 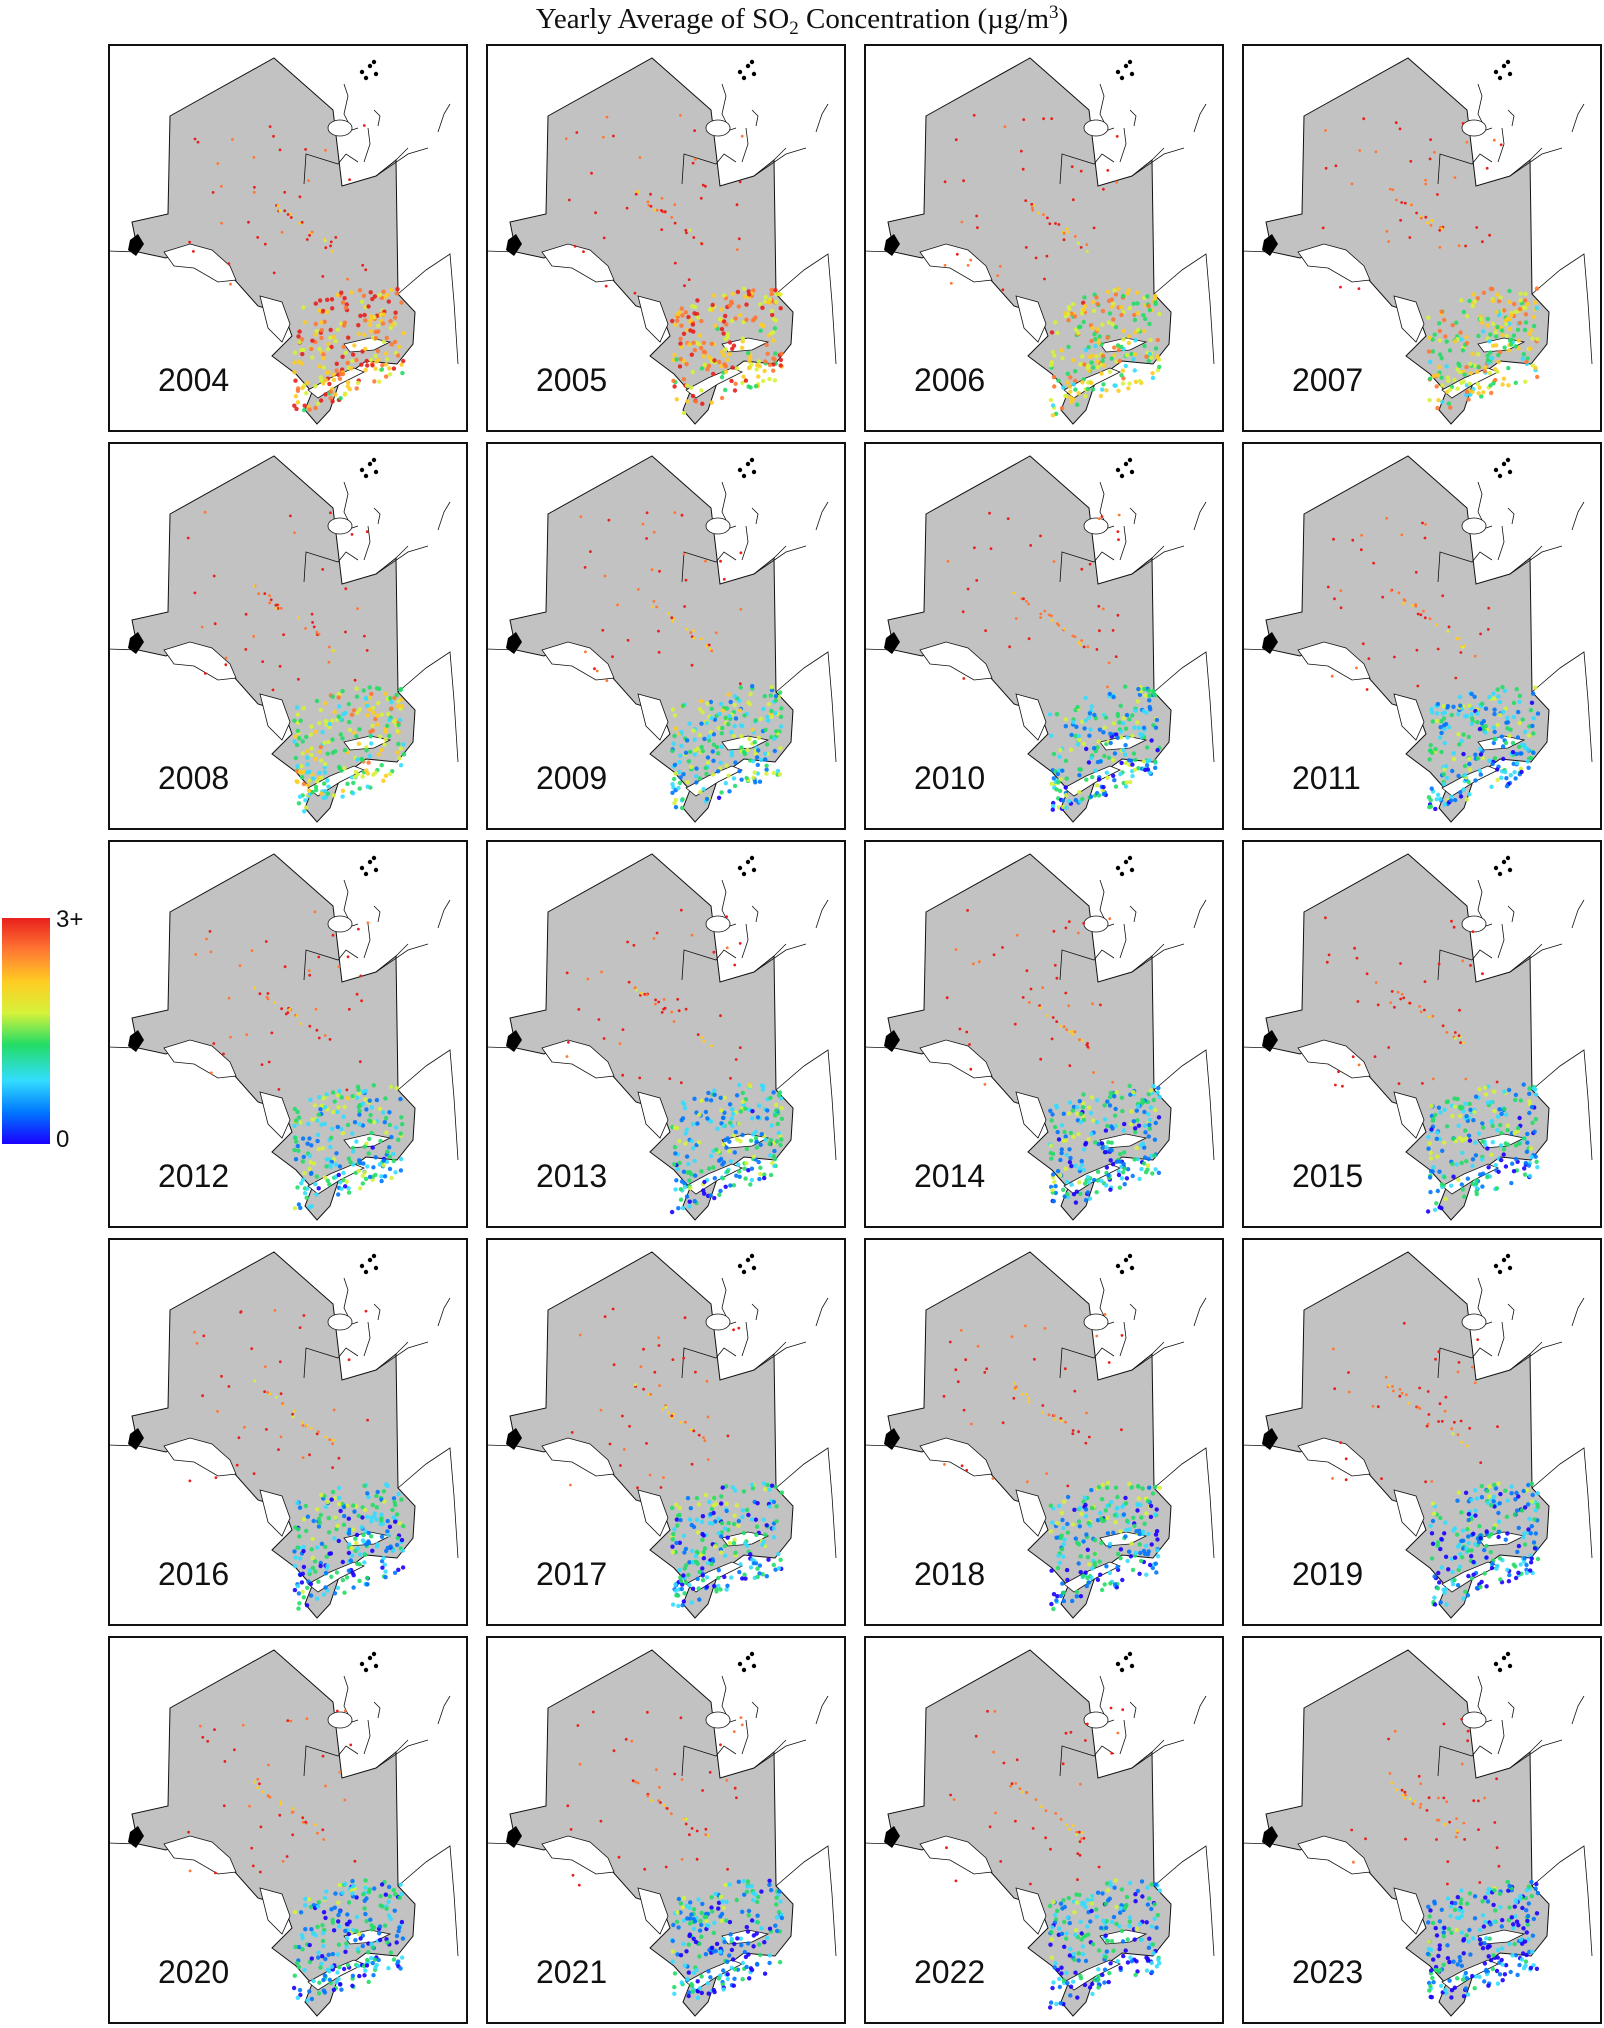 I want to click on map-panel: 2014, so click(x=1044, y=1034).